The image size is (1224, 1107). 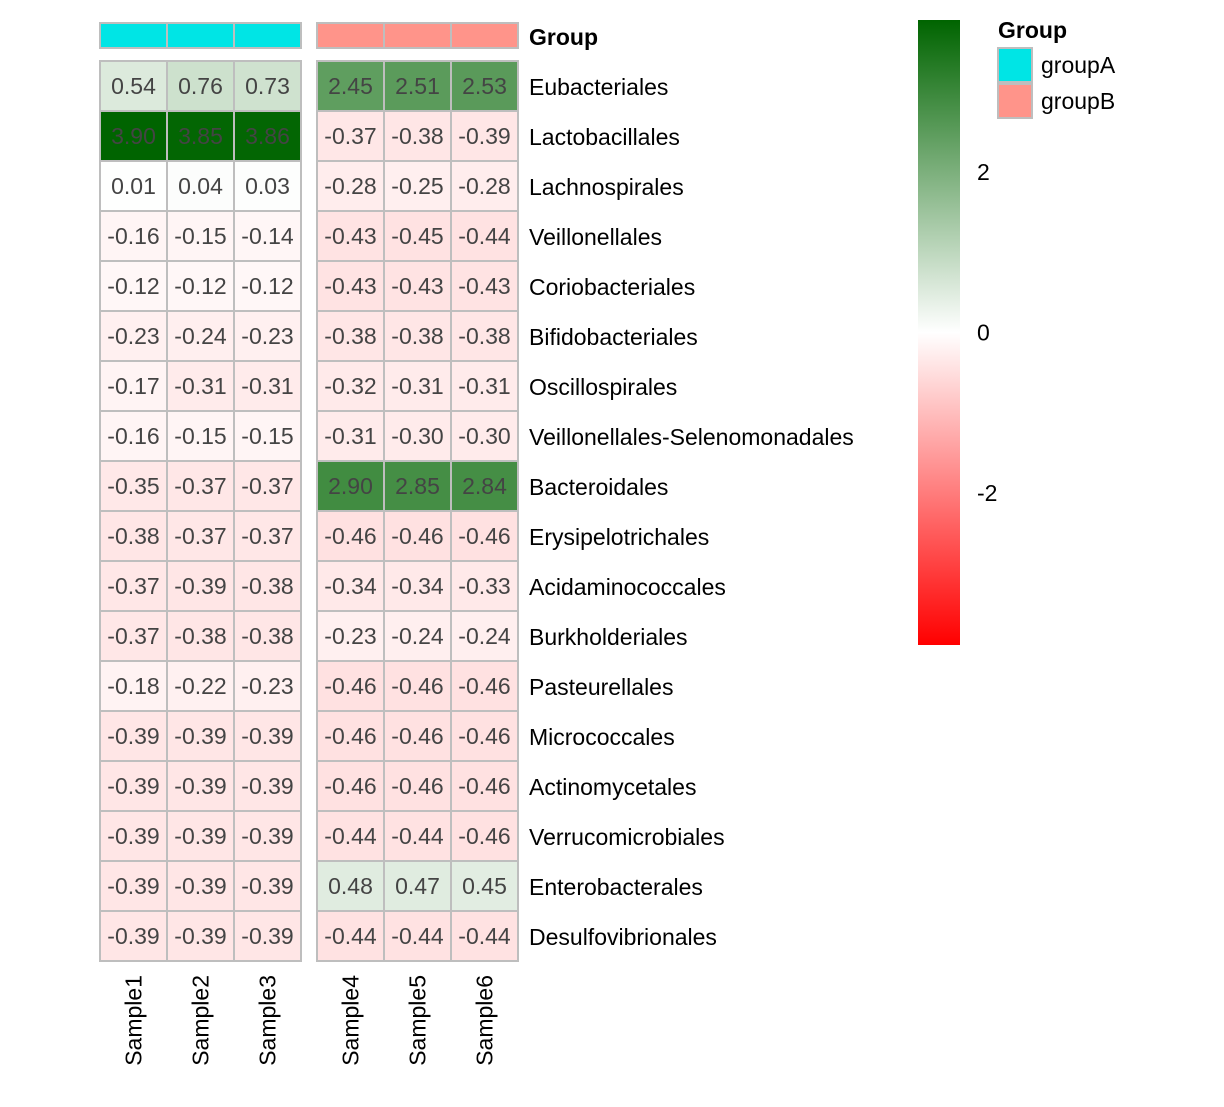 What do you see at coordinates (983, 172) in the screenshot?
I see `color-scale-tick-label: 2` at bounding box center [983, 172].